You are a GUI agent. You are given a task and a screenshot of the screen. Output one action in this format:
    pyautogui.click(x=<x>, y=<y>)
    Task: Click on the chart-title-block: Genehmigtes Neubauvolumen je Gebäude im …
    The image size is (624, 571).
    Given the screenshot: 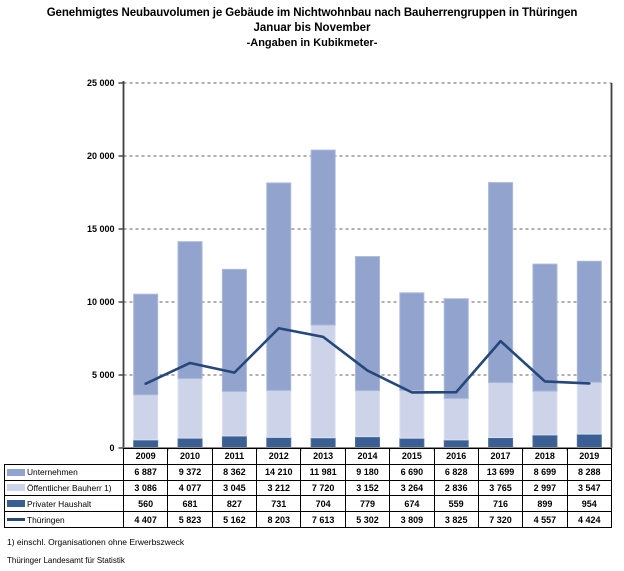 What is the action you would take?
    pyautogui.click(x=312, y=28)
    